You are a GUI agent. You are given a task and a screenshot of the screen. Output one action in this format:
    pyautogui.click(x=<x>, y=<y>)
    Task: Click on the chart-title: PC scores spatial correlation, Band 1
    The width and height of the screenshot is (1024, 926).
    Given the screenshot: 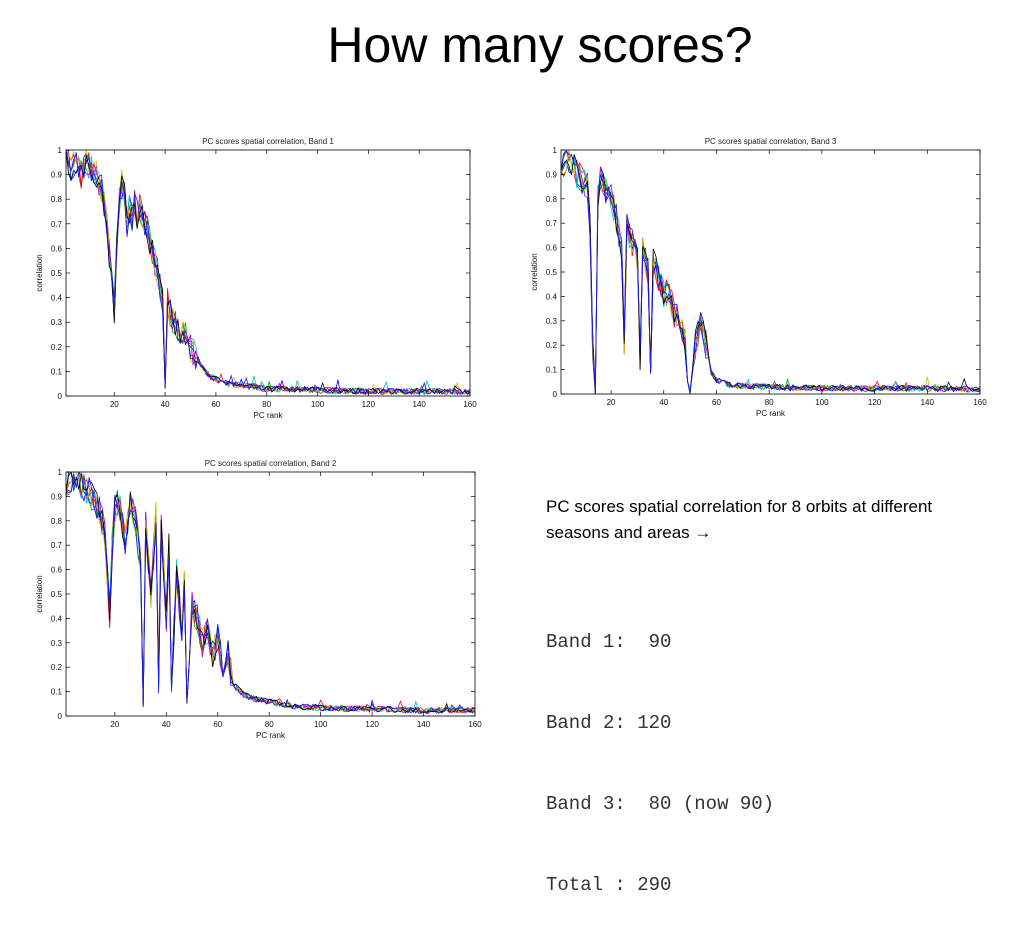 What is the action you would take?
    pyautogui.click(x=268, y=141)
    